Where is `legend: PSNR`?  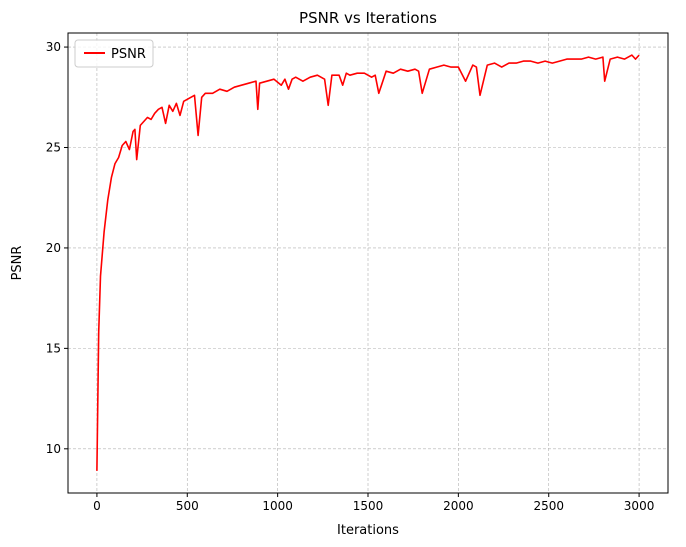 legend: PSNR is located at coordinates (114, 53).